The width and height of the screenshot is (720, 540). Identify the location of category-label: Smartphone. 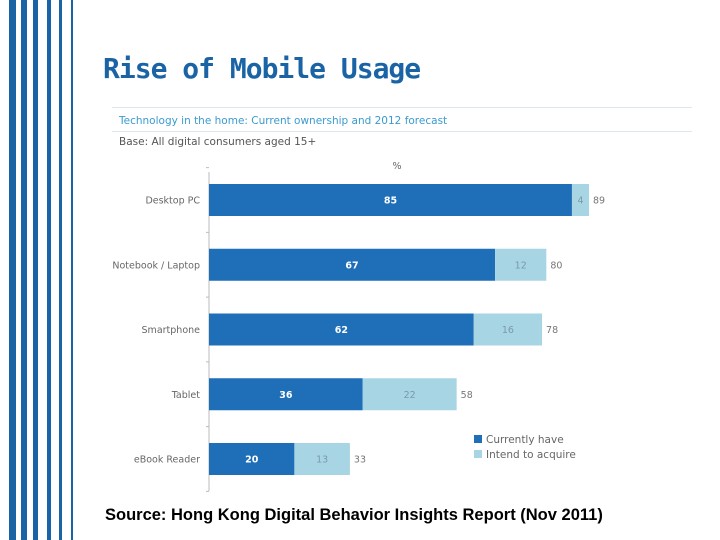
(171, 330).